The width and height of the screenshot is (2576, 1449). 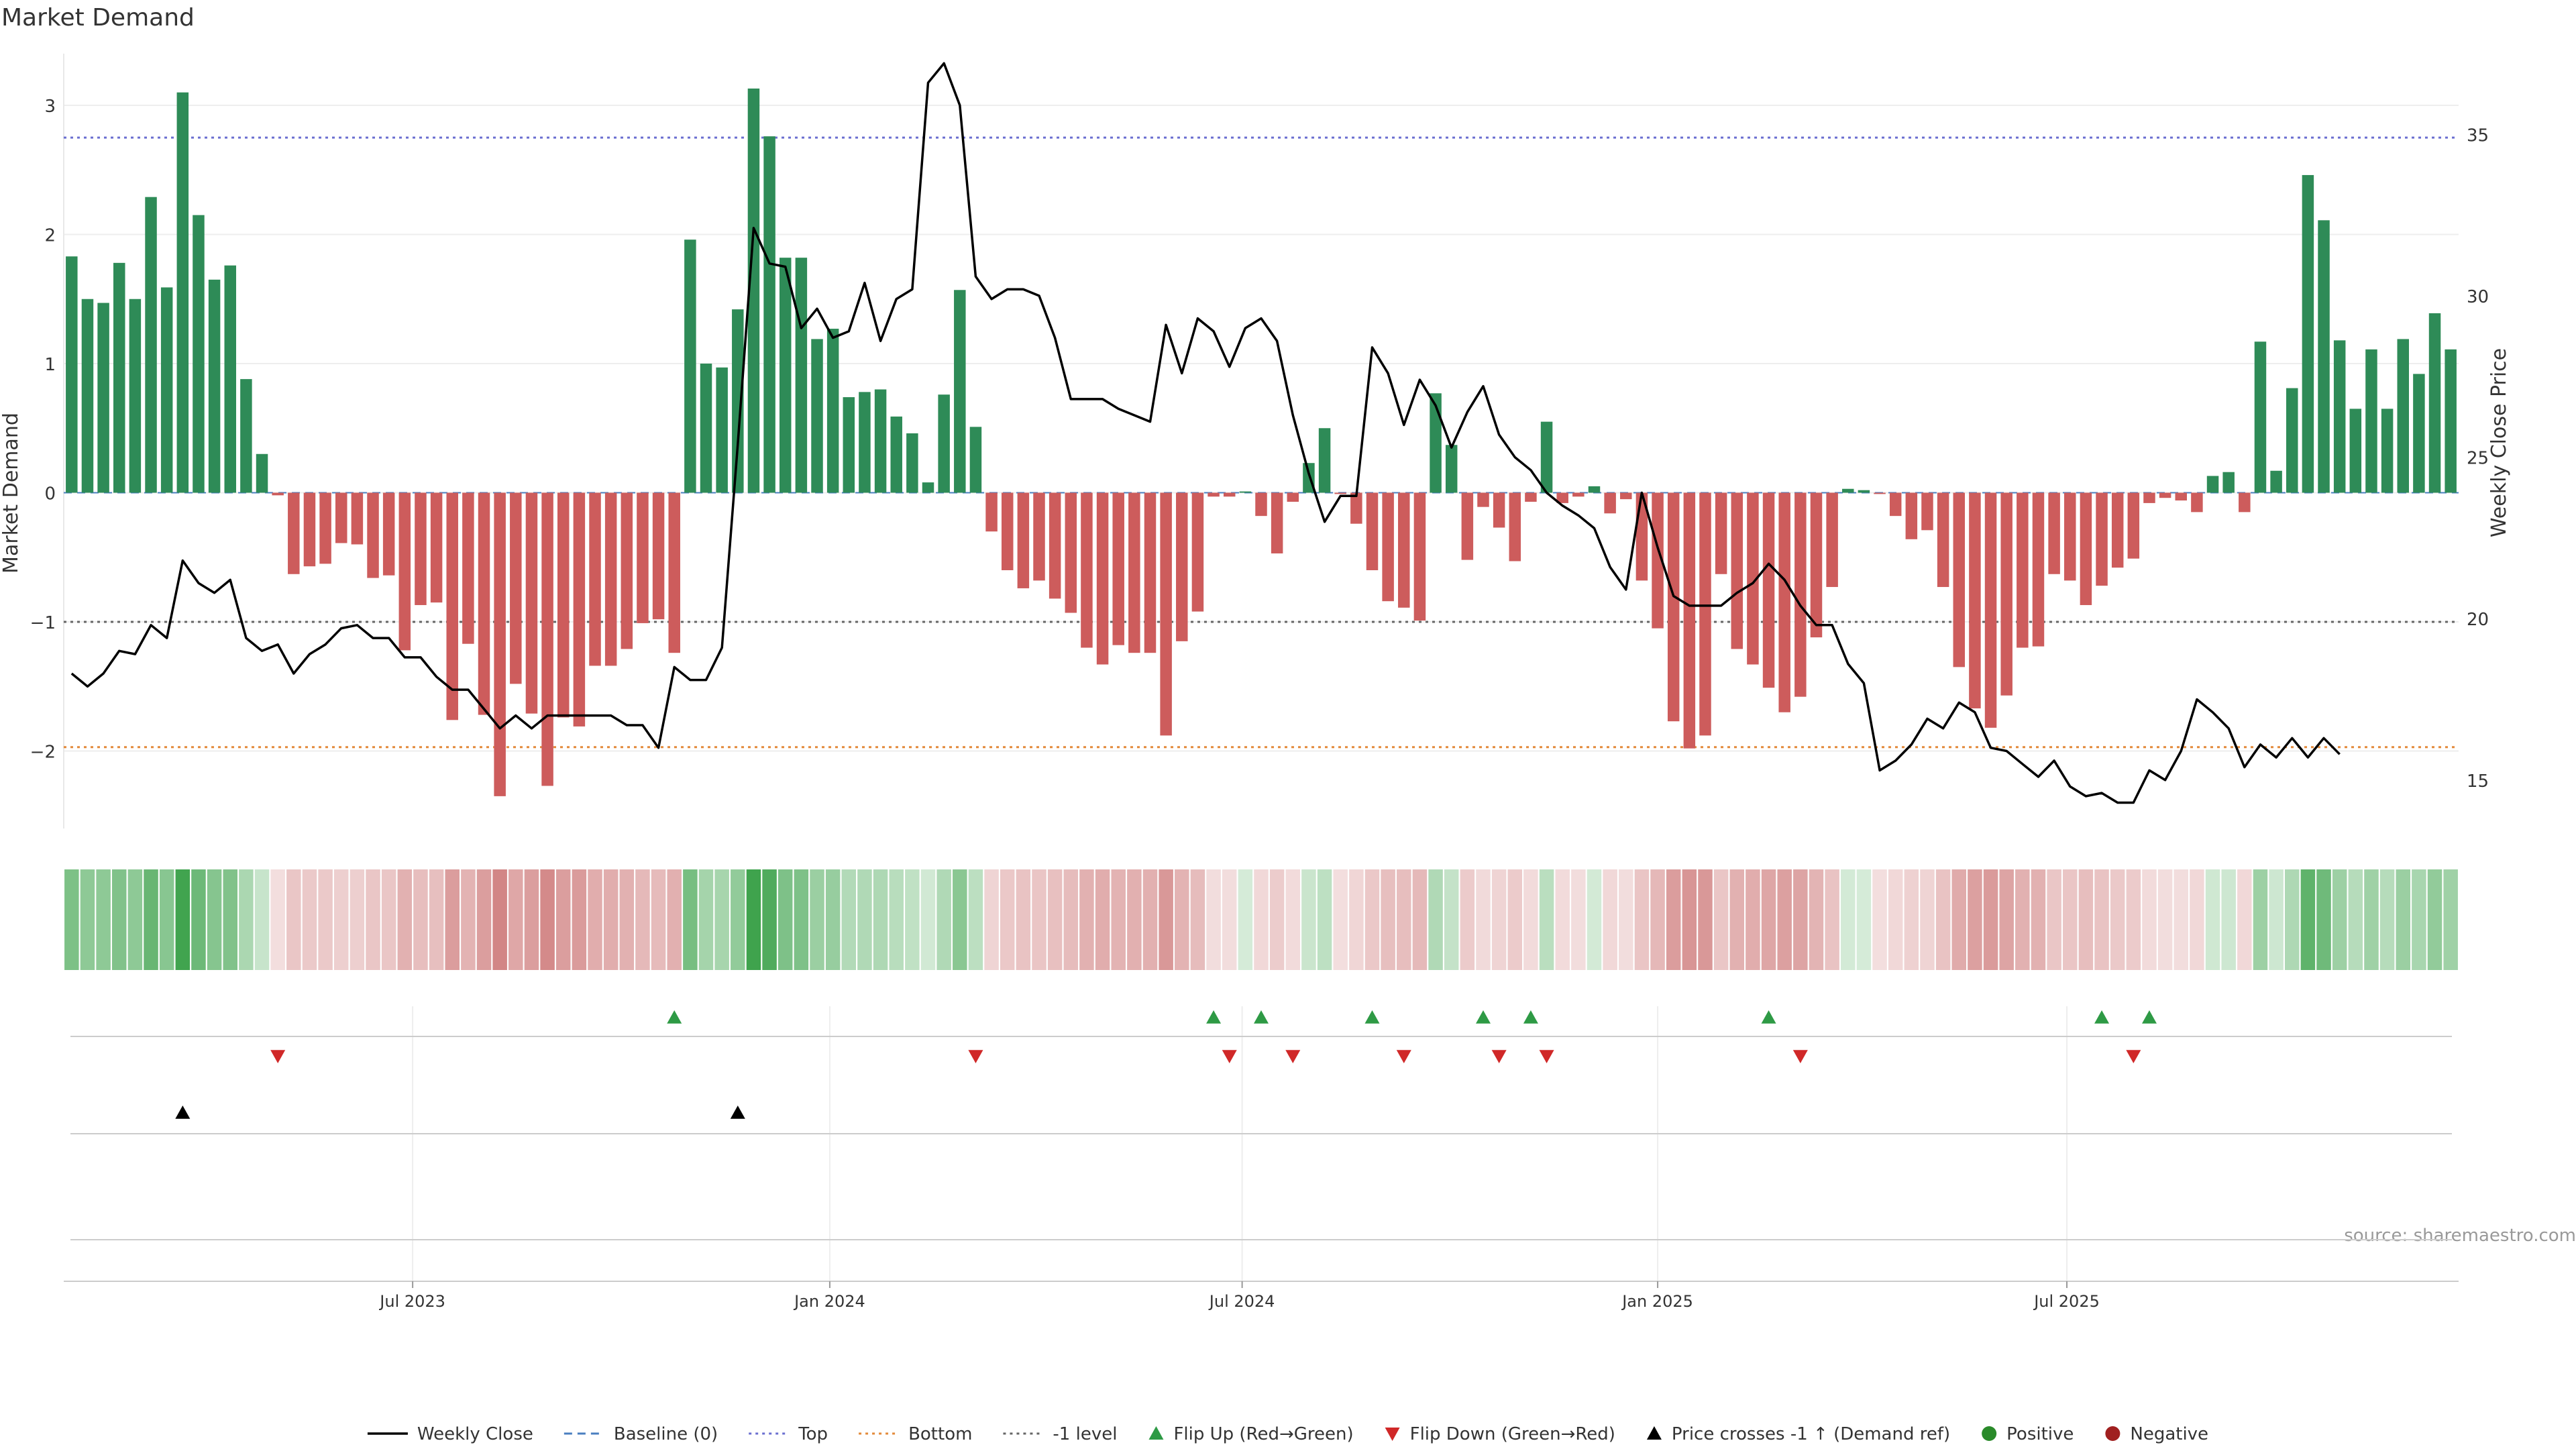 What do you see at coordinates (2169, 1434) in the screenshot?
I see `legend-label-9: Negative` at bounding box center [2169, 1434].